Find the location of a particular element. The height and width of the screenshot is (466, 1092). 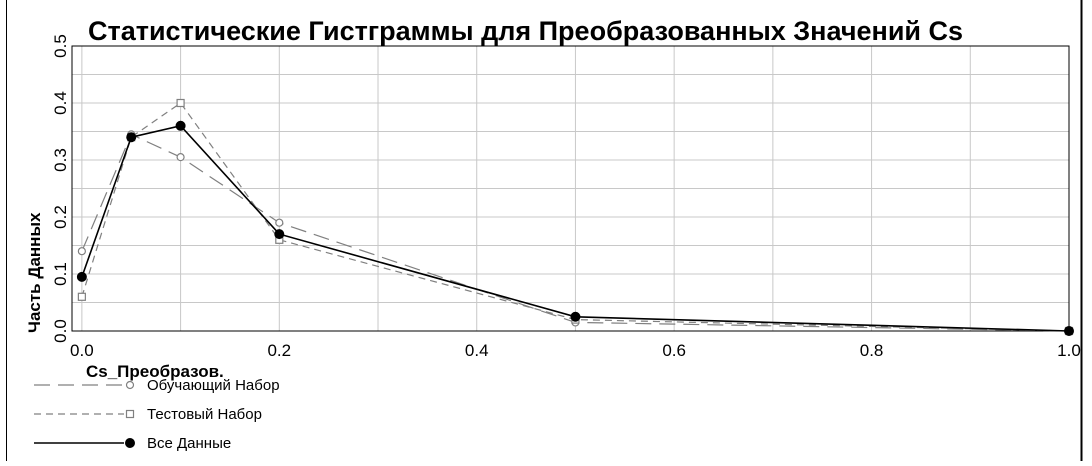

x-tick-label: 1.0 is located at coordinates (1069, 350).